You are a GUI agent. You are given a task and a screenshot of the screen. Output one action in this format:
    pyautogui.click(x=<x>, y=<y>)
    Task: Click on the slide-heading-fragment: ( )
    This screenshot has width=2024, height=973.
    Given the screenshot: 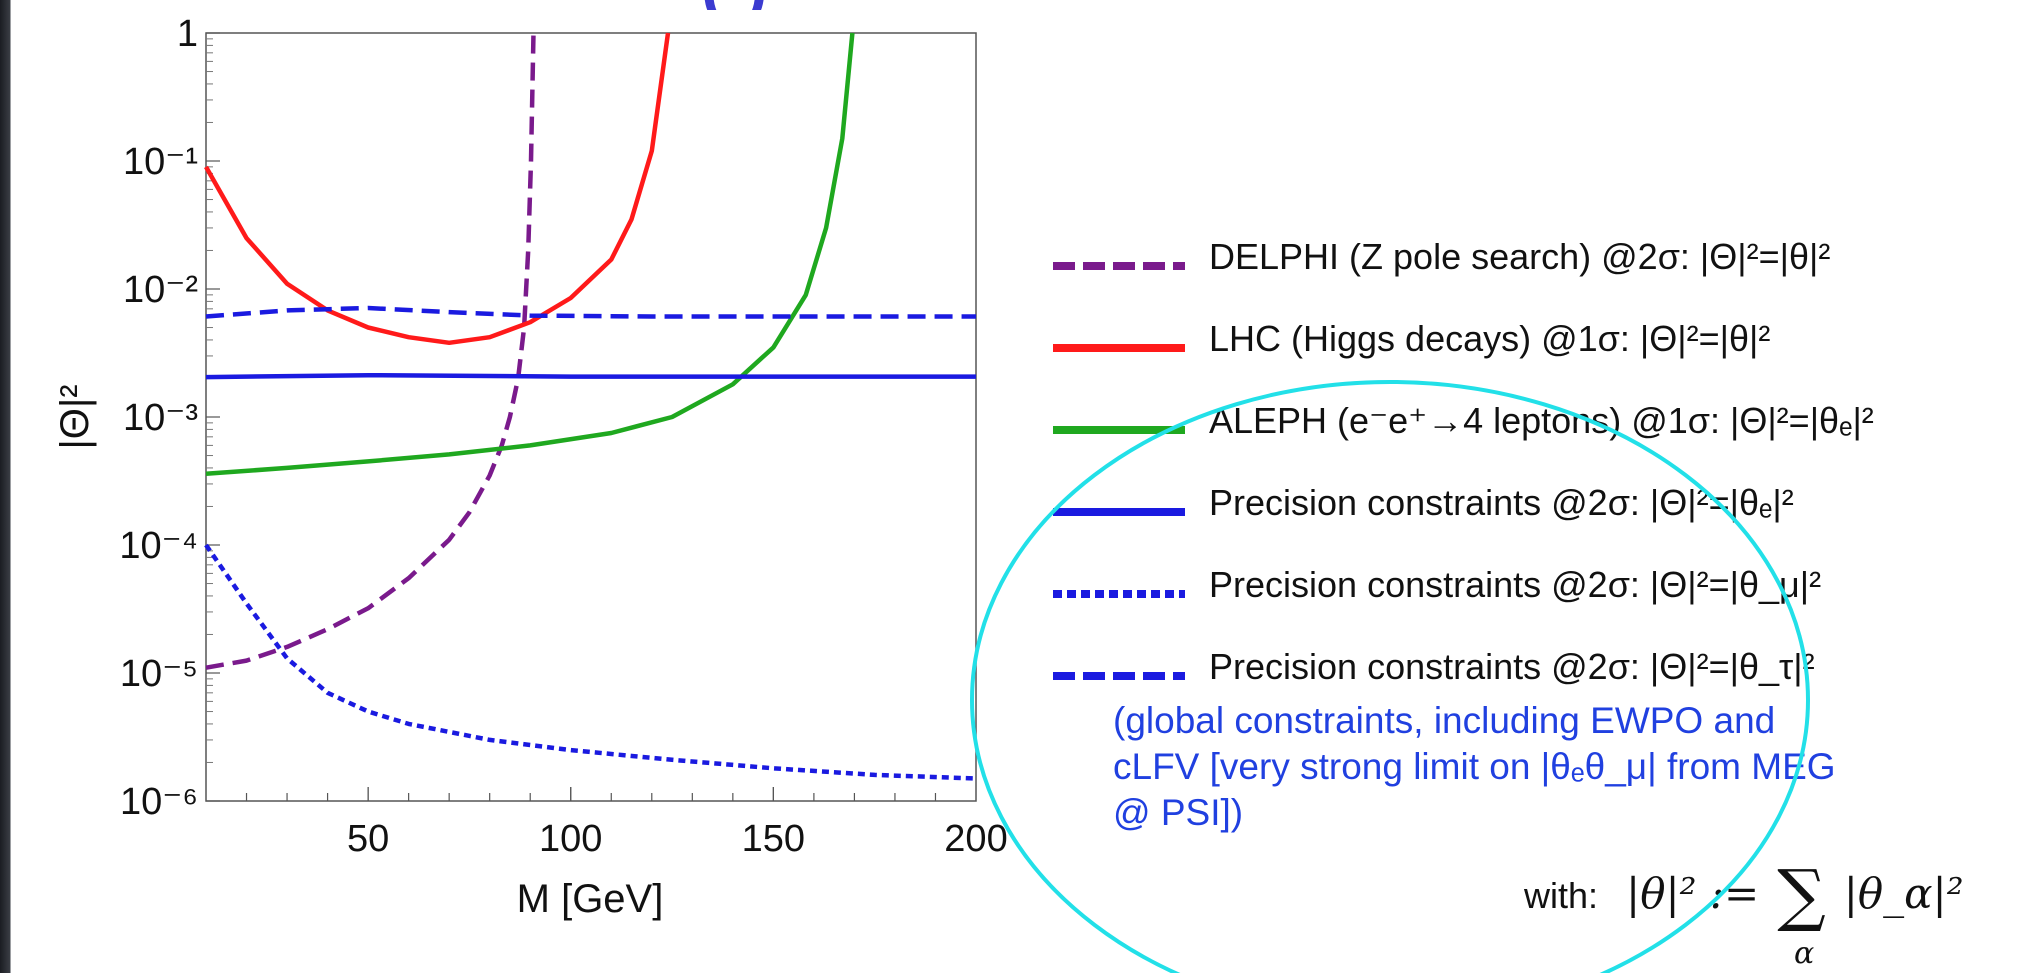 What is the action you would take?
    pyautogui.click(x=1091, y=5)
    